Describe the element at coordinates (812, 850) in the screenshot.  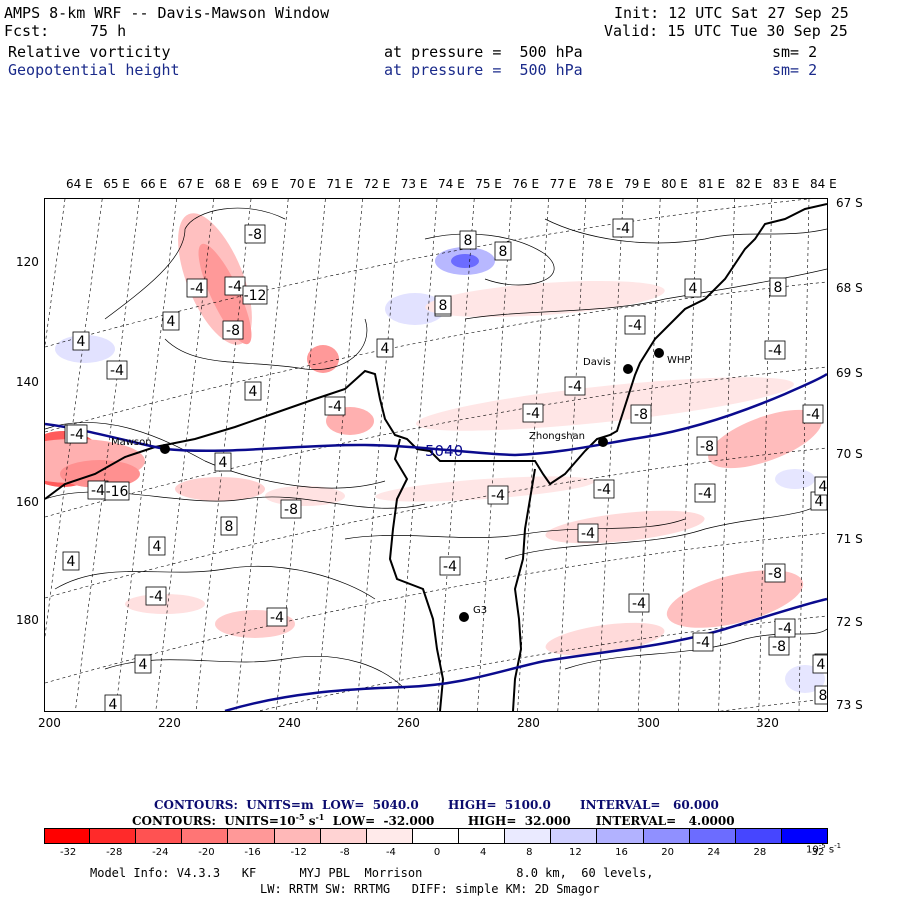
I see `cb-unit-base: 10` at that location.